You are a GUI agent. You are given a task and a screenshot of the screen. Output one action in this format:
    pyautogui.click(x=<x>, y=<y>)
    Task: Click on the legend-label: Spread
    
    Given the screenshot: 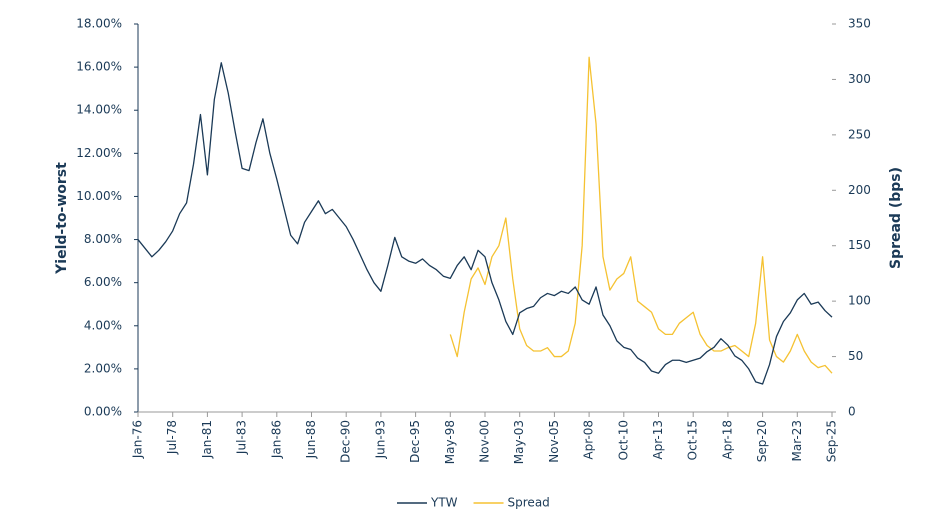 What is the action you would take?
    pyautogui.click(x=529, y=503)
    